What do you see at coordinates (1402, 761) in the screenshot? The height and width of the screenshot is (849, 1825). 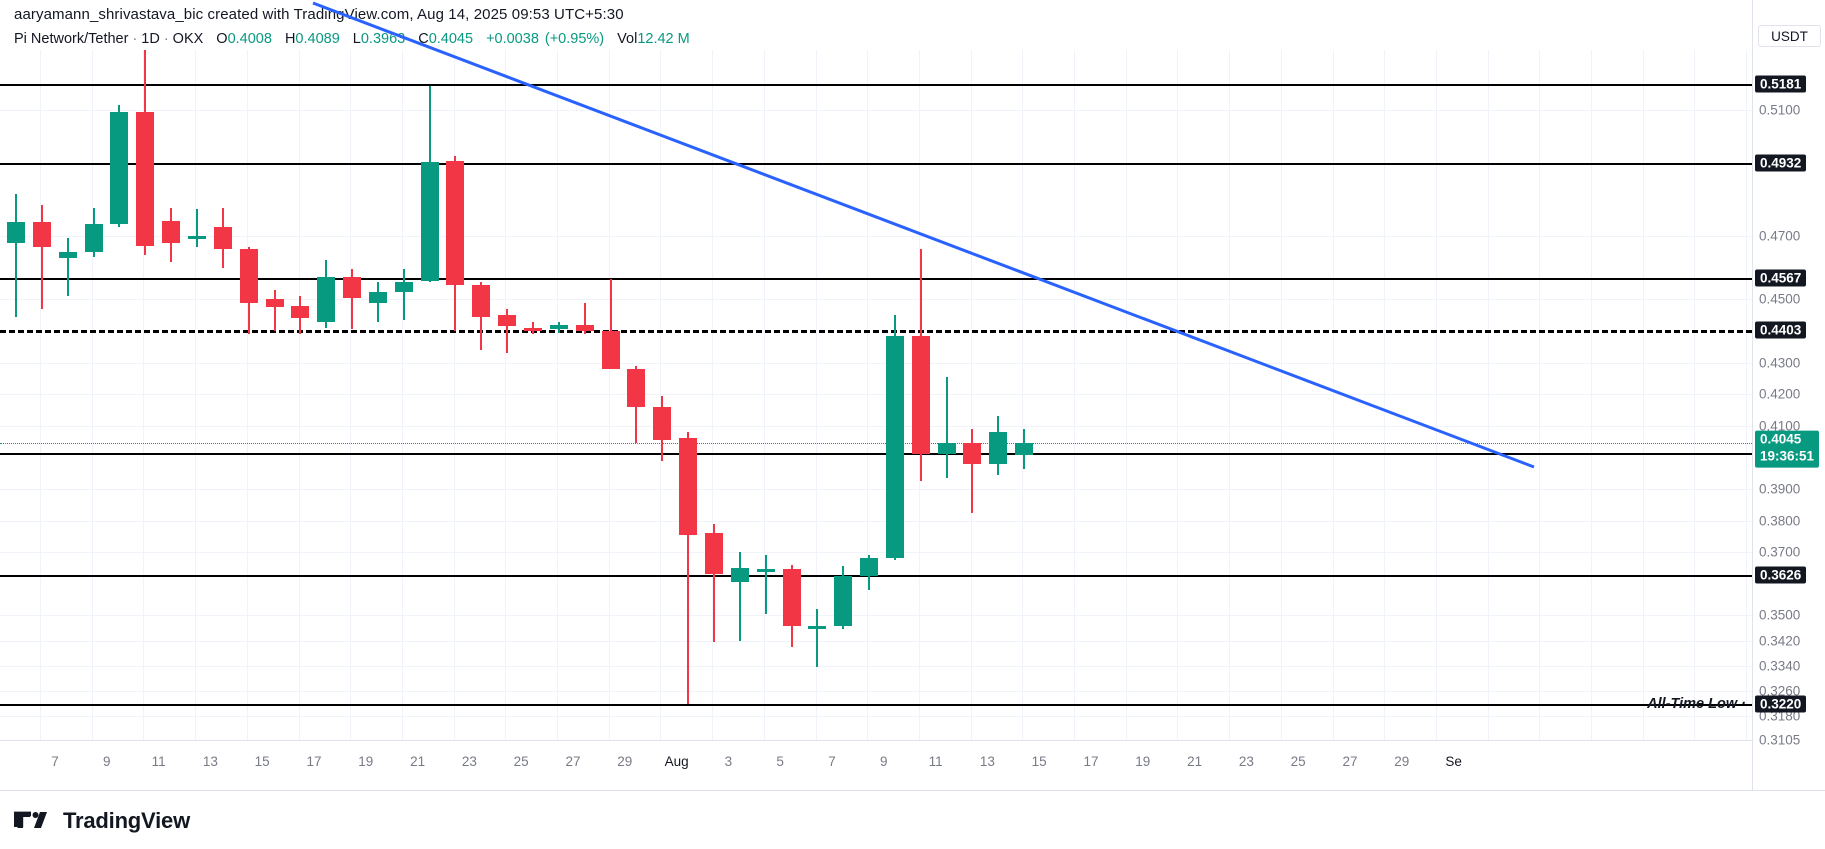 I see `time-tick-label: 29` at bounding box center [1402, 761].